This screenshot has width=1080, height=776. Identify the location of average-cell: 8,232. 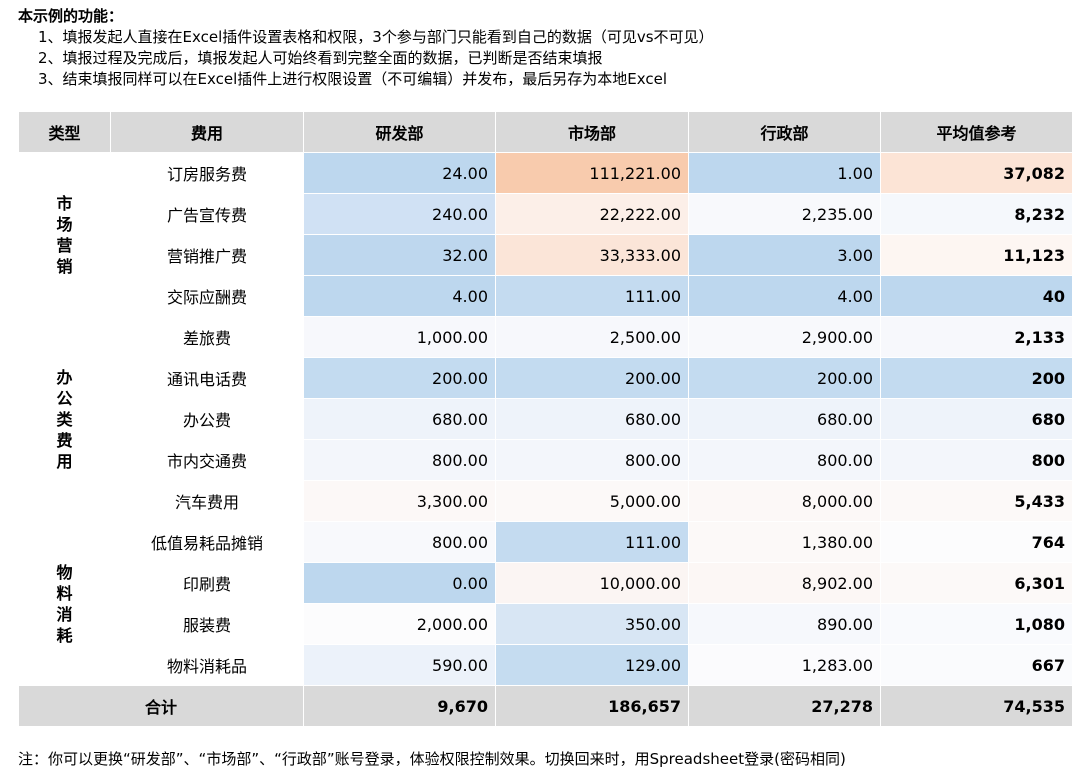
(976, 214).